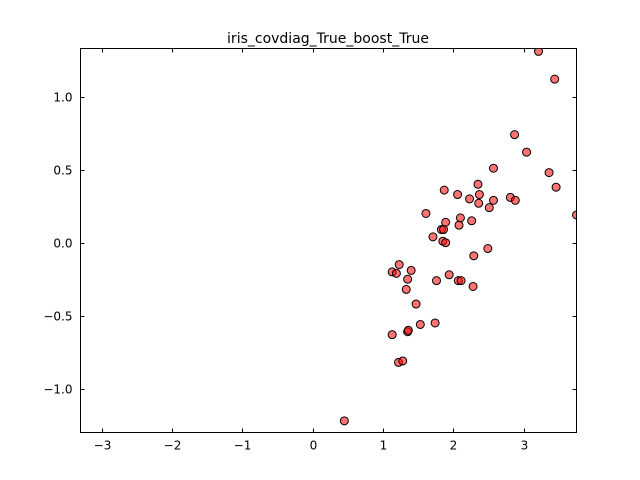 The image size is (640, 480). What do you see at coordinates (525, 446) in the screenshot?
I see `x-tick-label: 3` at bounding box center [525, 446].